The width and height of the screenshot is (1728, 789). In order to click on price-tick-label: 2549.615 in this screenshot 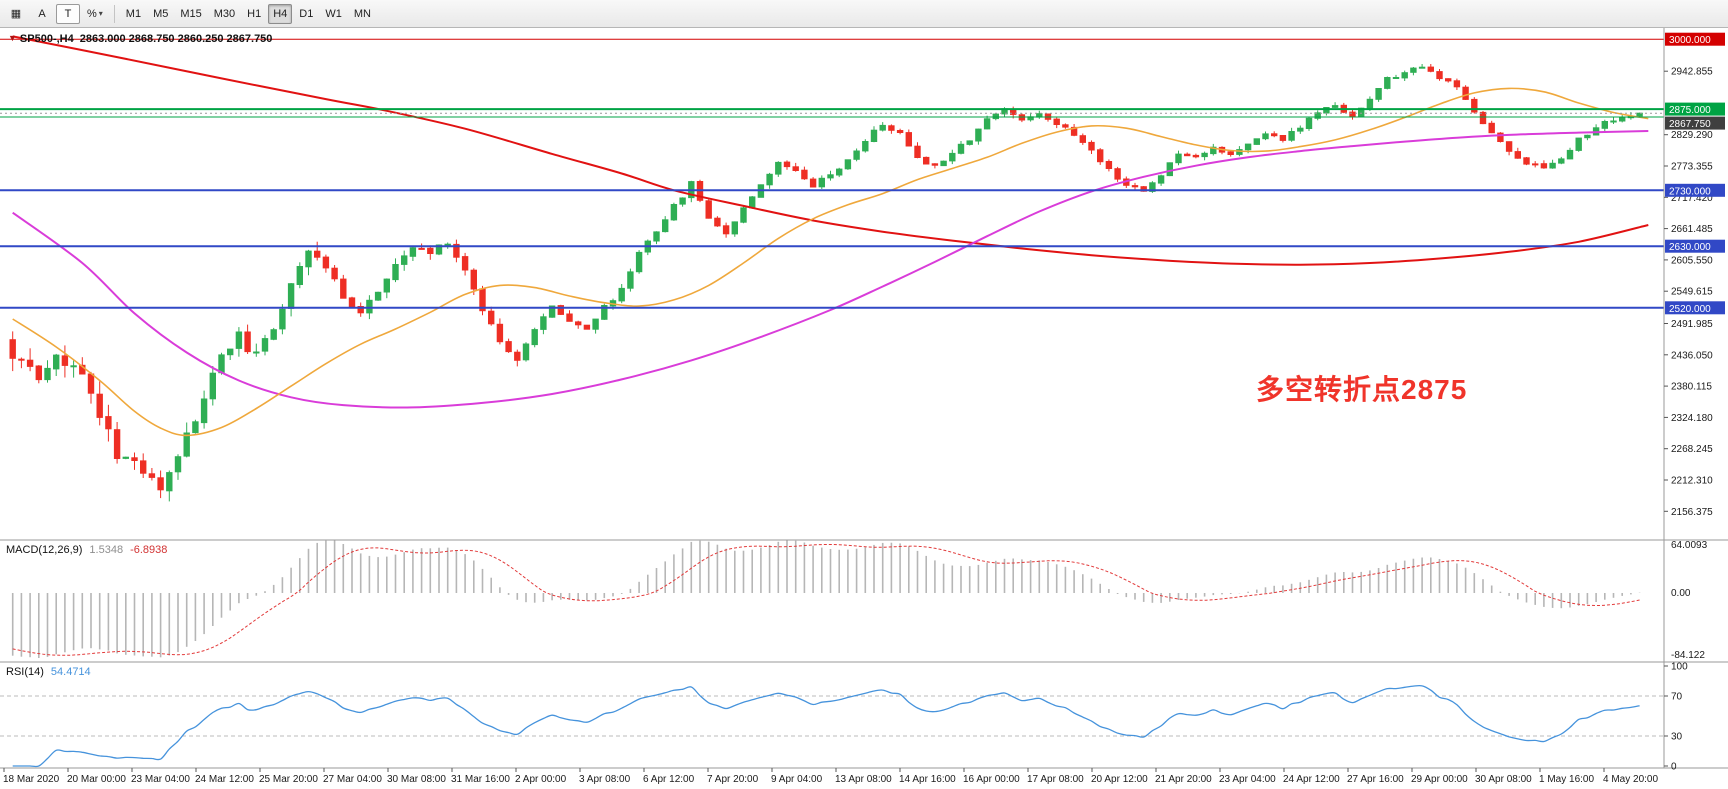, I will do `click(1692, 292)`.